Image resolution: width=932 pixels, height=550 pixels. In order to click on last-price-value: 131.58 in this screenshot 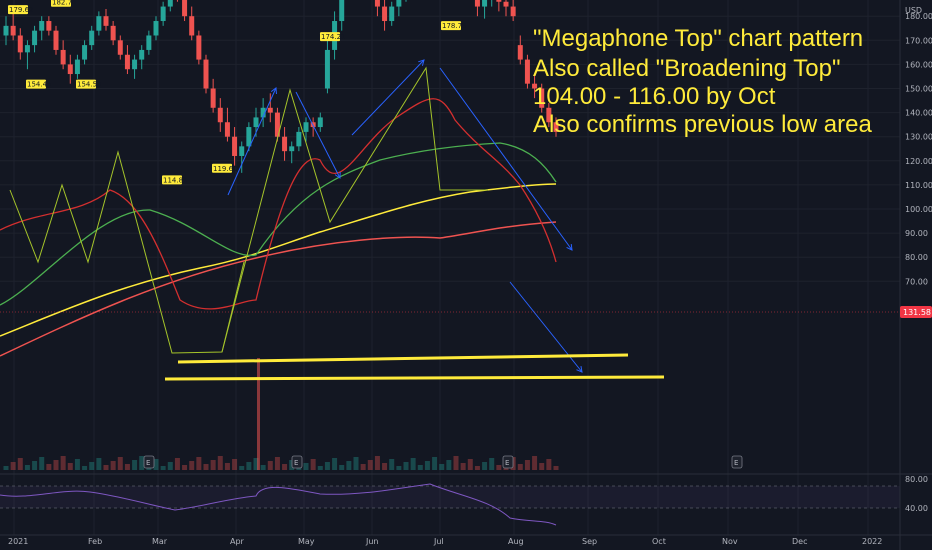, I will do `click(917, 312)`.